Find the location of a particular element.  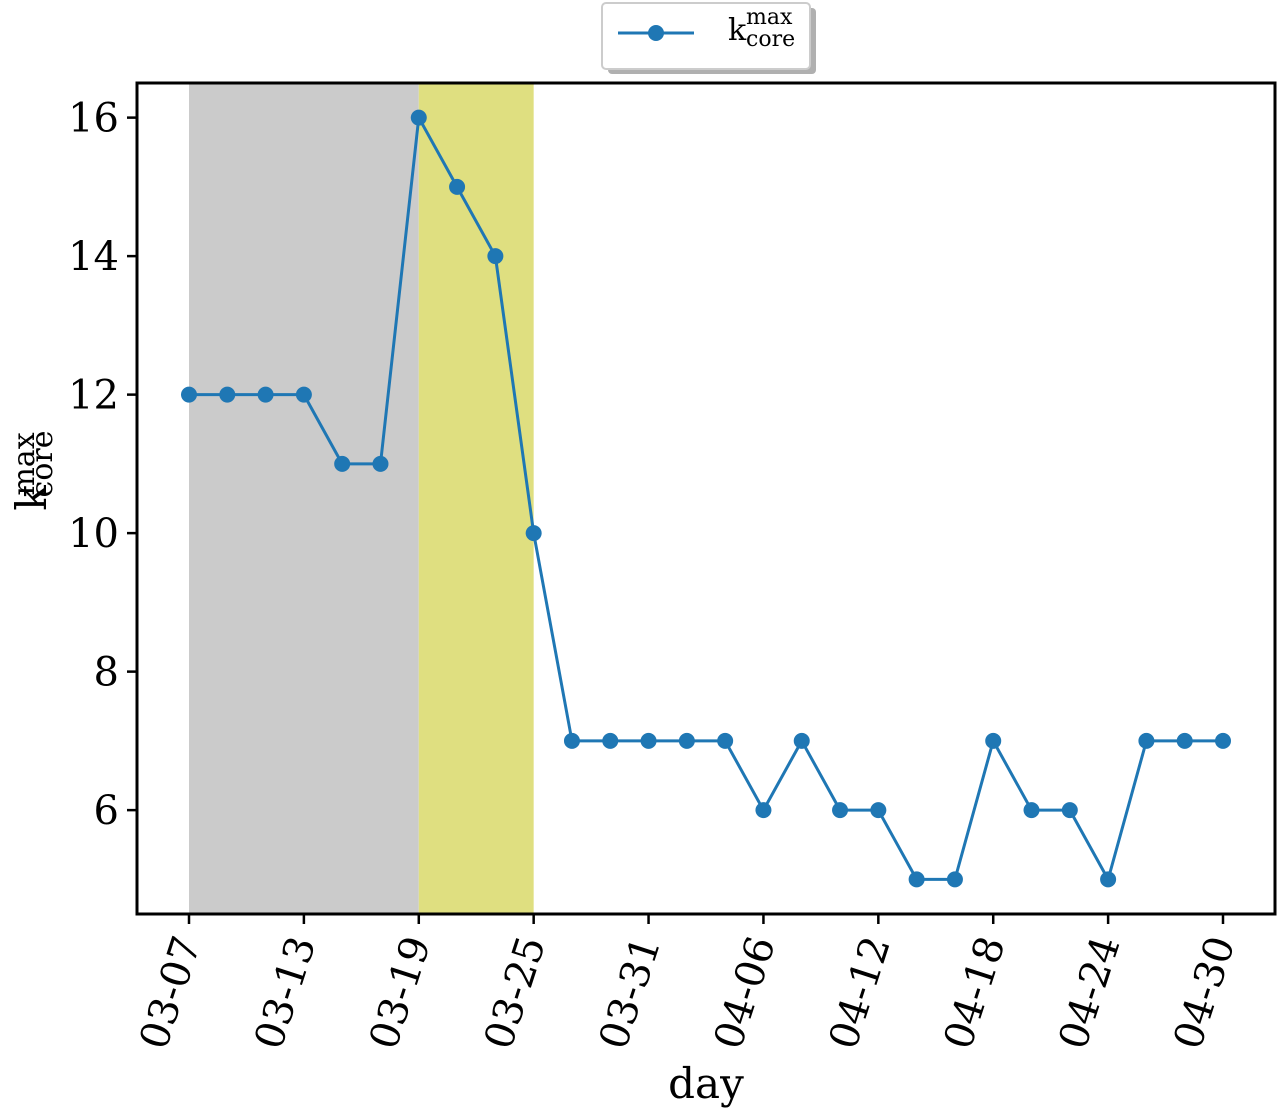

svg-text: k is located at coordinates (31, 498).